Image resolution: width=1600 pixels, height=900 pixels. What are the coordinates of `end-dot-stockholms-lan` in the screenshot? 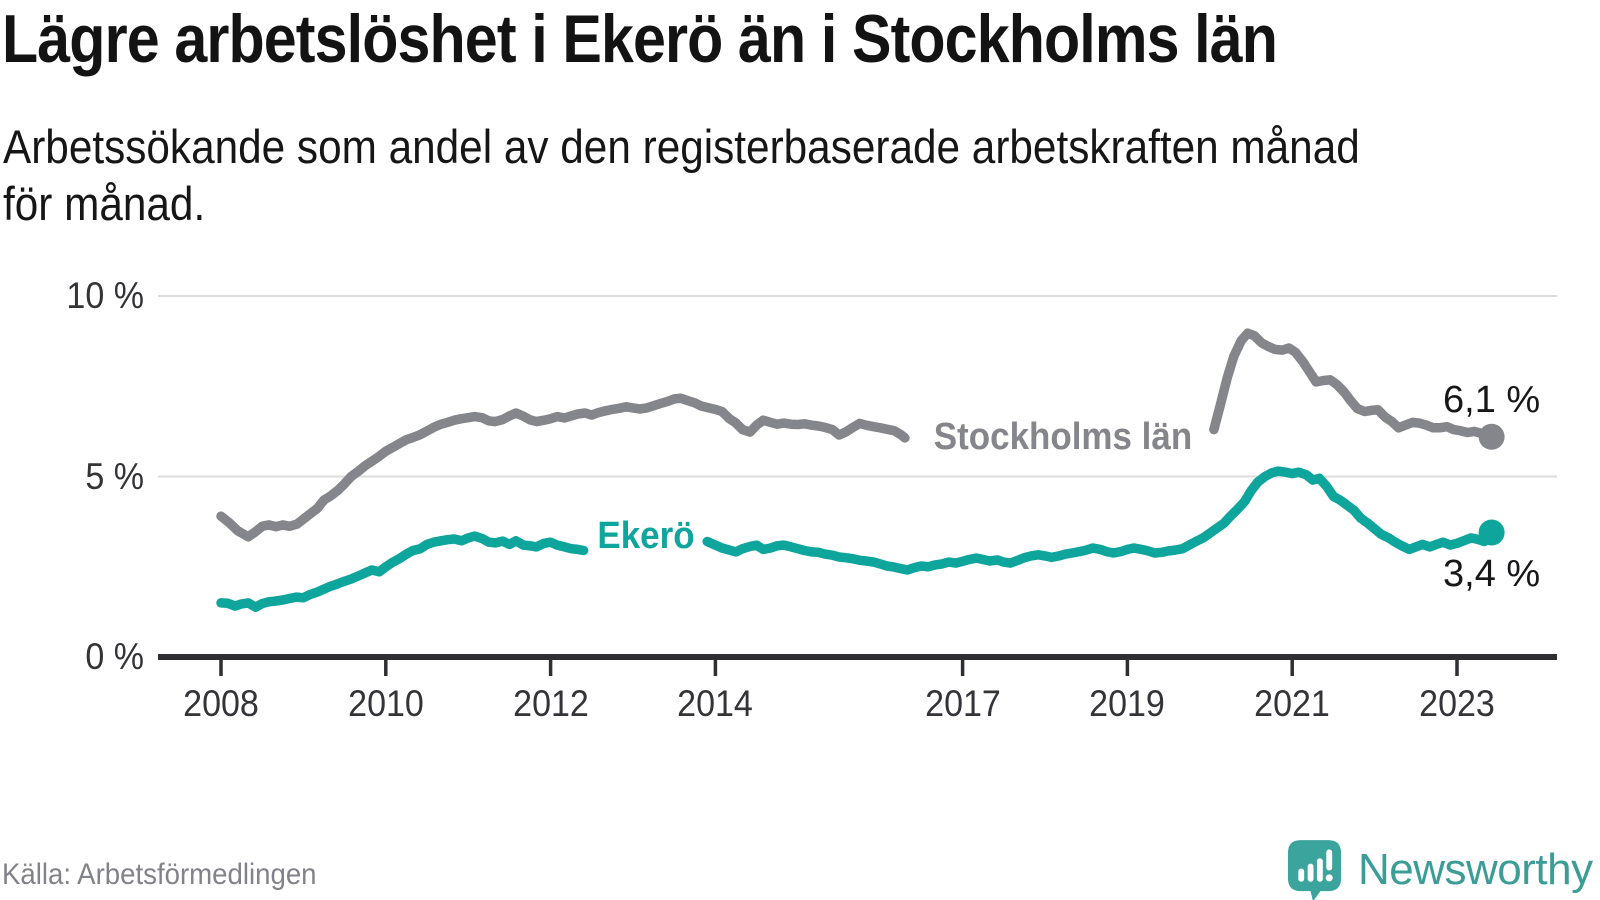 It's located at (1491, 436).